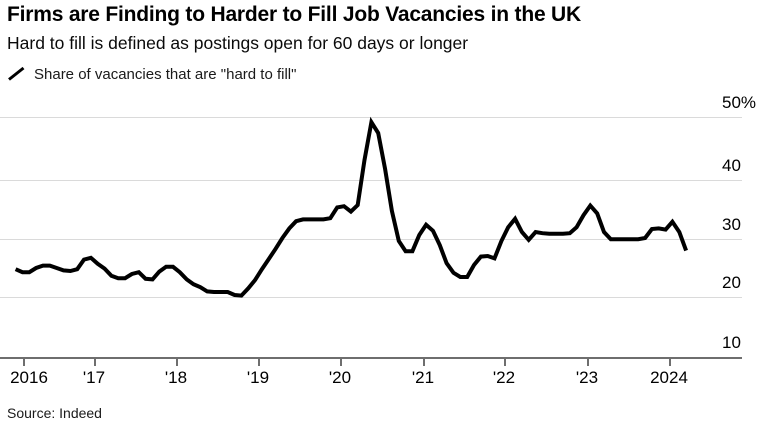 This screenshot has height=431, width=765. I want to click on x-tick-label: '18, so click(176, 377).